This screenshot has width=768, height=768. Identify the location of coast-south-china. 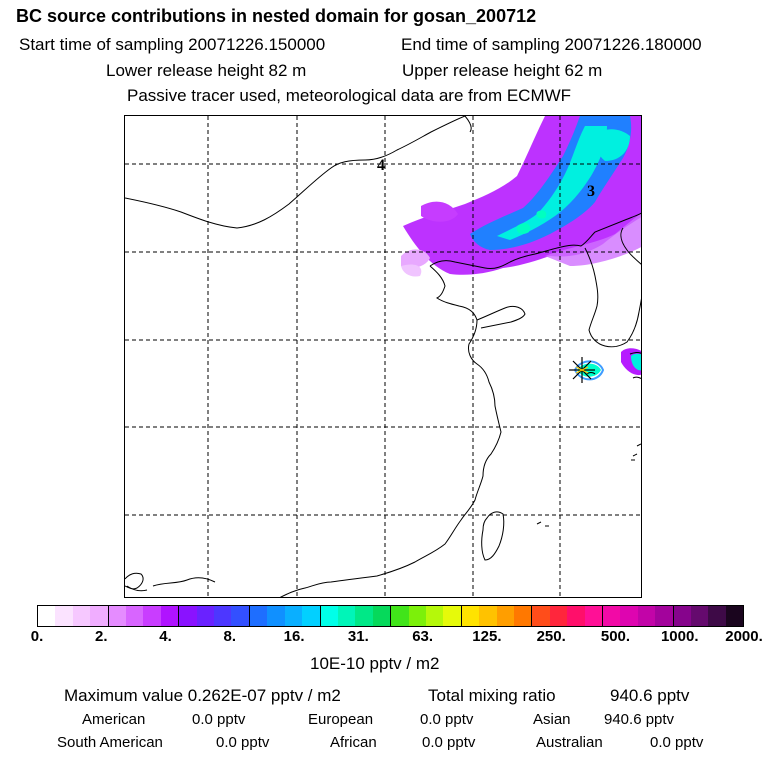
(184, 582).